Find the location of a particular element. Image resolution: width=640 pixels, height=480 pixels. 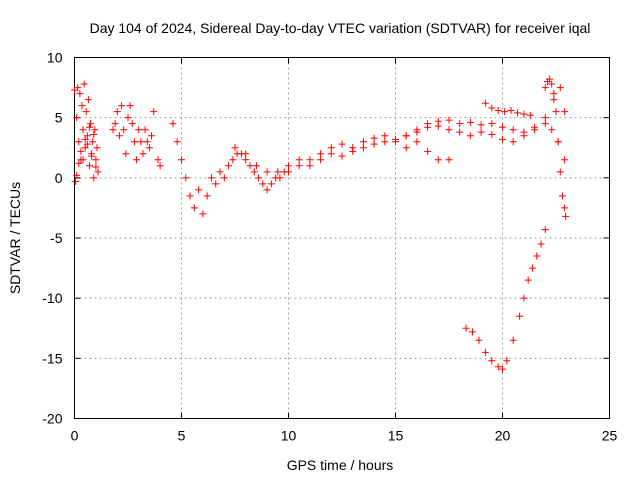

y-tick-label: -5 is located at coordinates (56, 238).